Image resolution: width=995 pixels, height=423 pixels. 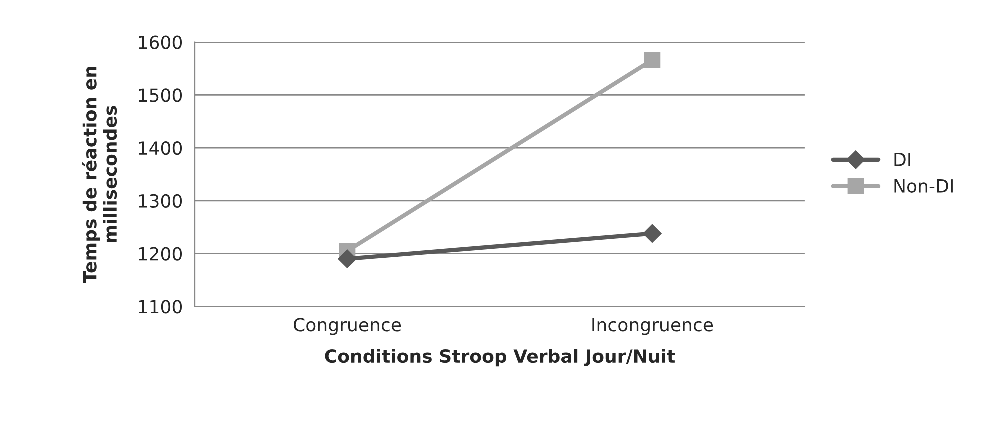 I want to click on x-tick-label: Incongruence, so click(x=653, y=327).